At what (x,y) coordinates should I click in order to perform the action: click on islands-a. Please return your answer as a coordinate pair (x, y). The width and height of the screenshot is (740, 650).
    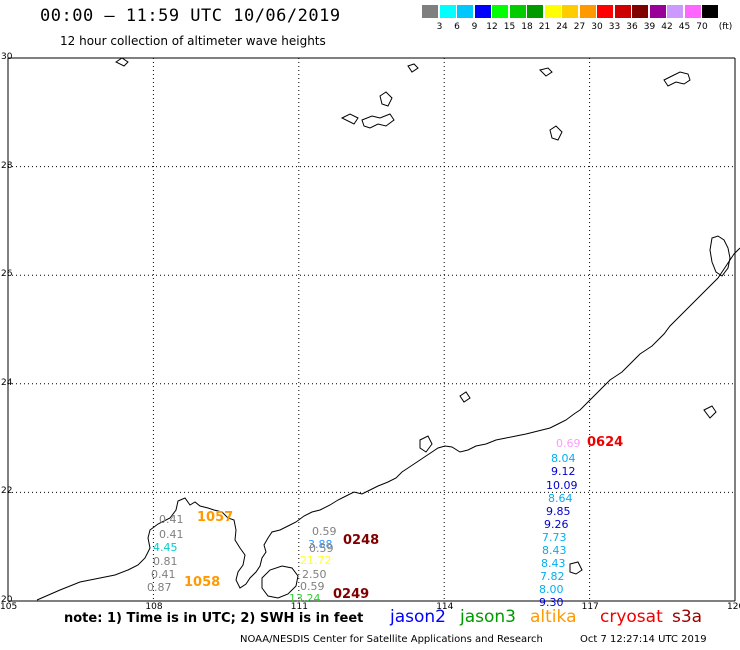
    Looking at the image, I should click on (367, 110).